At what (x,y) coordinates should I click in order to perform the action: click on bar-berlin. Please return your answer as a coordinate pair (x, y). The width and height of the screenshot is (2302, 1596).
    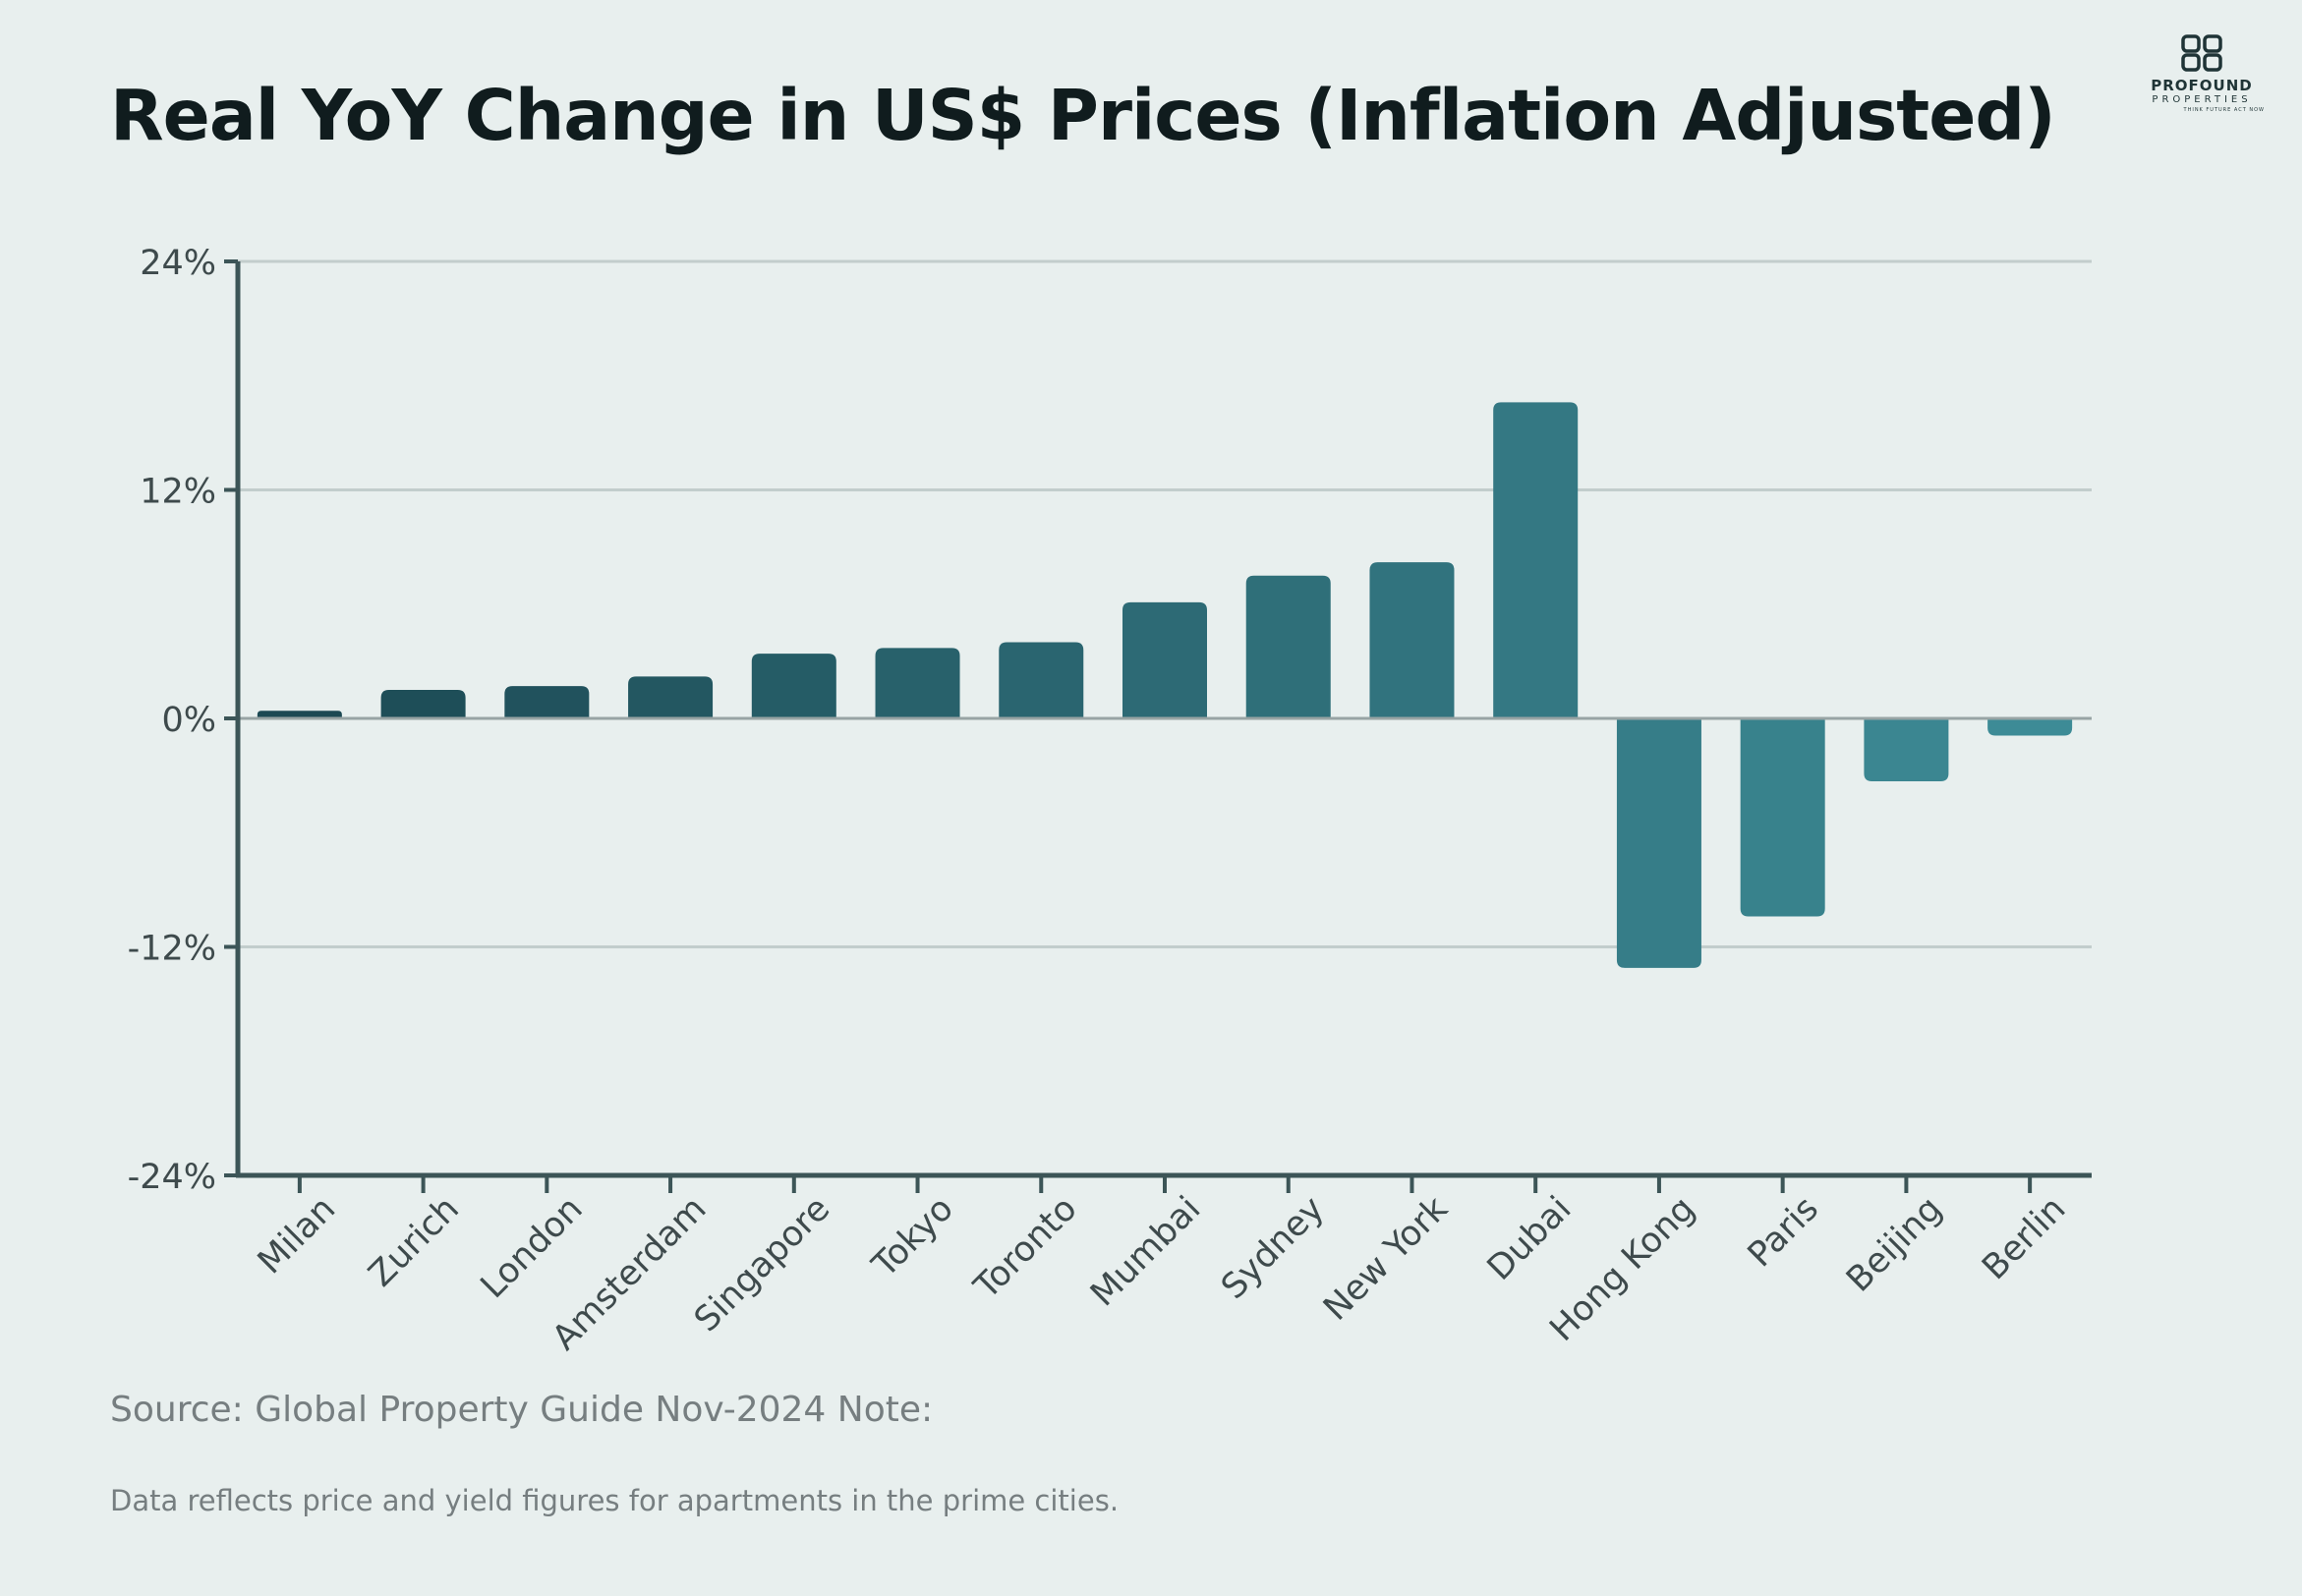
    Looking at the image, I should click on (2030, 727).